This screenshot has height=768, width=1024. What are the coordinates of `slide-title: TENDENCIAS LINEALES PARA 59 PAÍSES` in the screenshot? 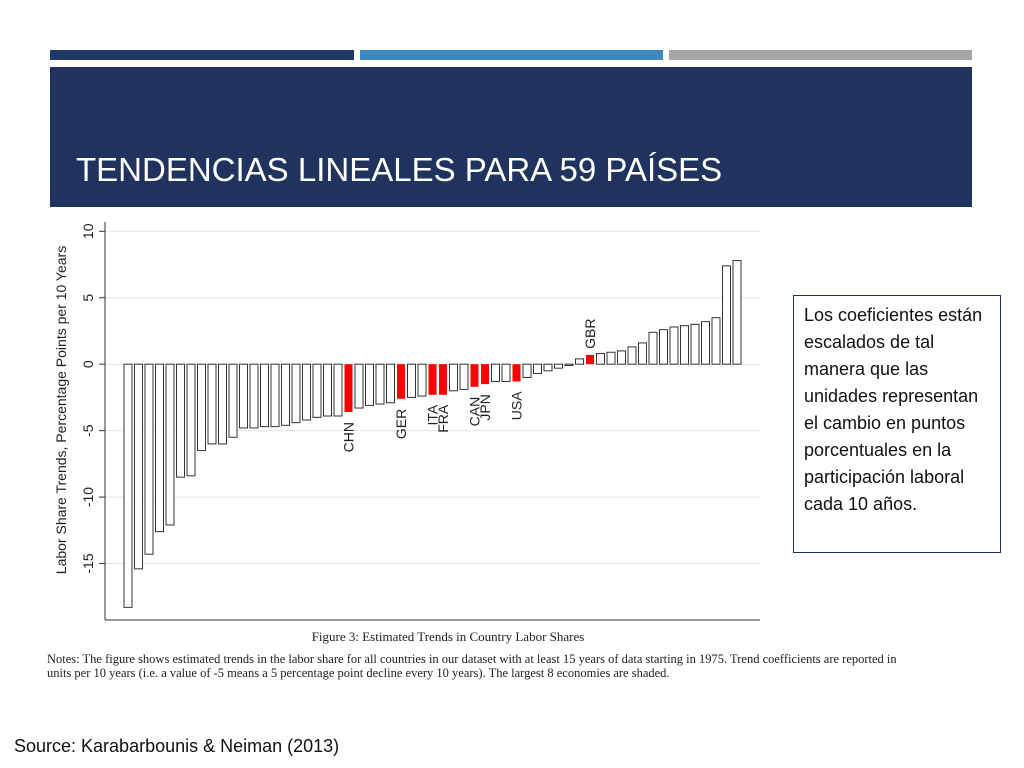 It's located at (399, 169).